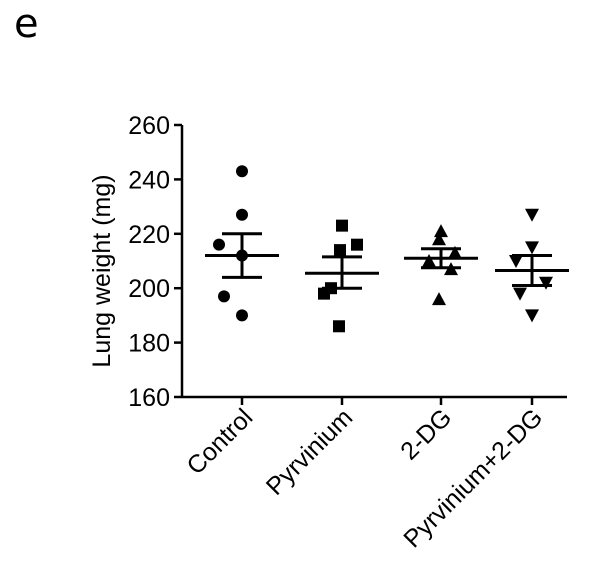 The image size is (591, 588). What do you see at coordinates (309, 451) in the screenshot?
I see `x-tick-label: Pyrvinium` at bounding box center [309, 451].